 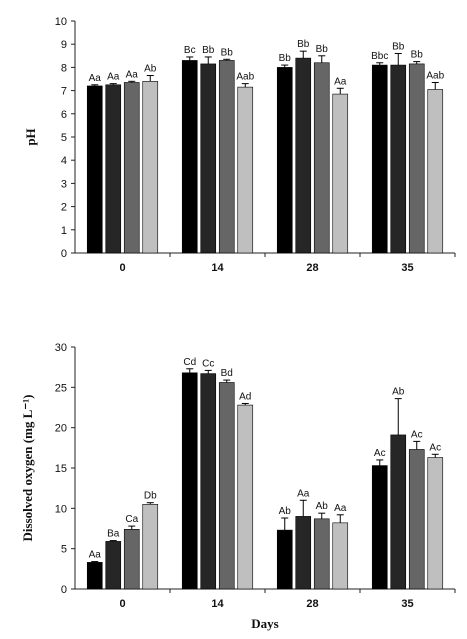 I want to click on y-tick-label: 20, so click(x=61, y=429).